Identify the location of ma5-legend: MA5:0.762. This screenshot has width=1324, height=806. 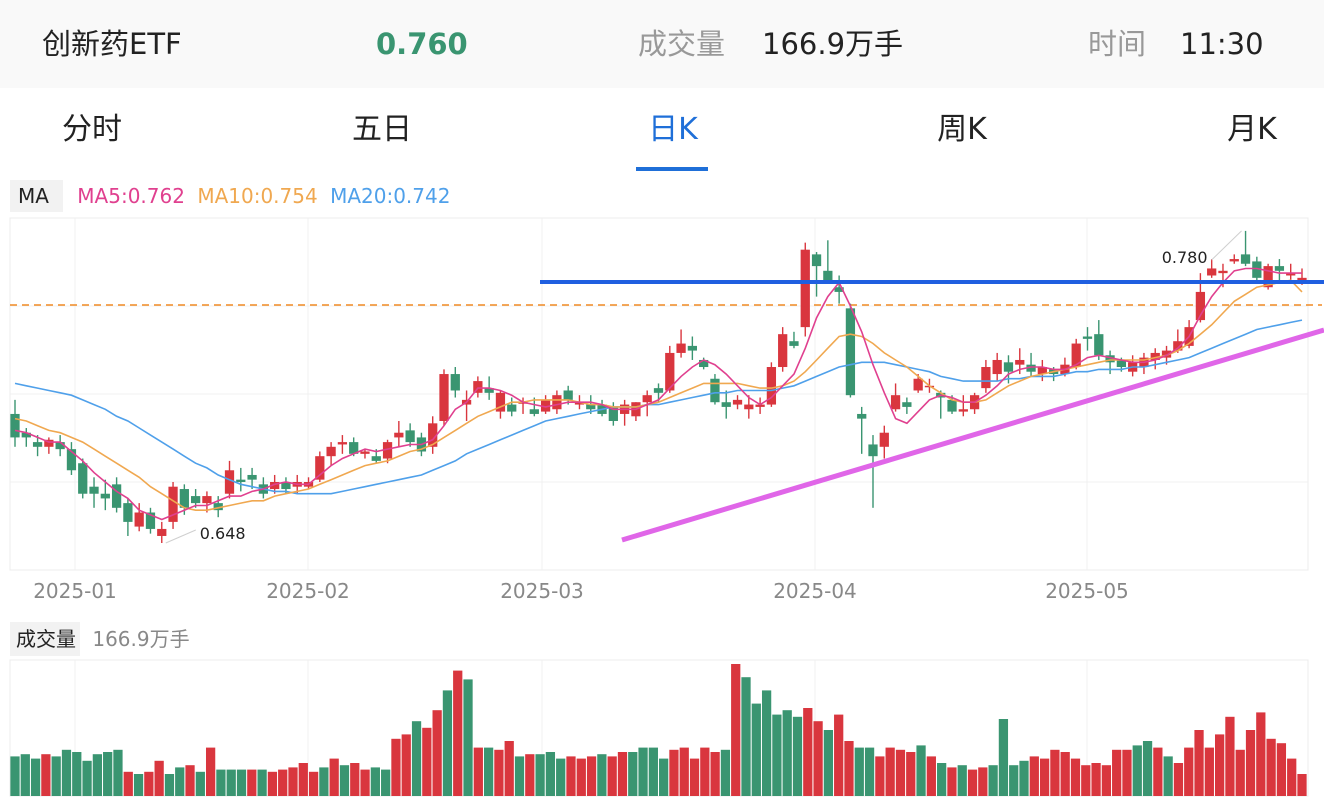
(131, 196).